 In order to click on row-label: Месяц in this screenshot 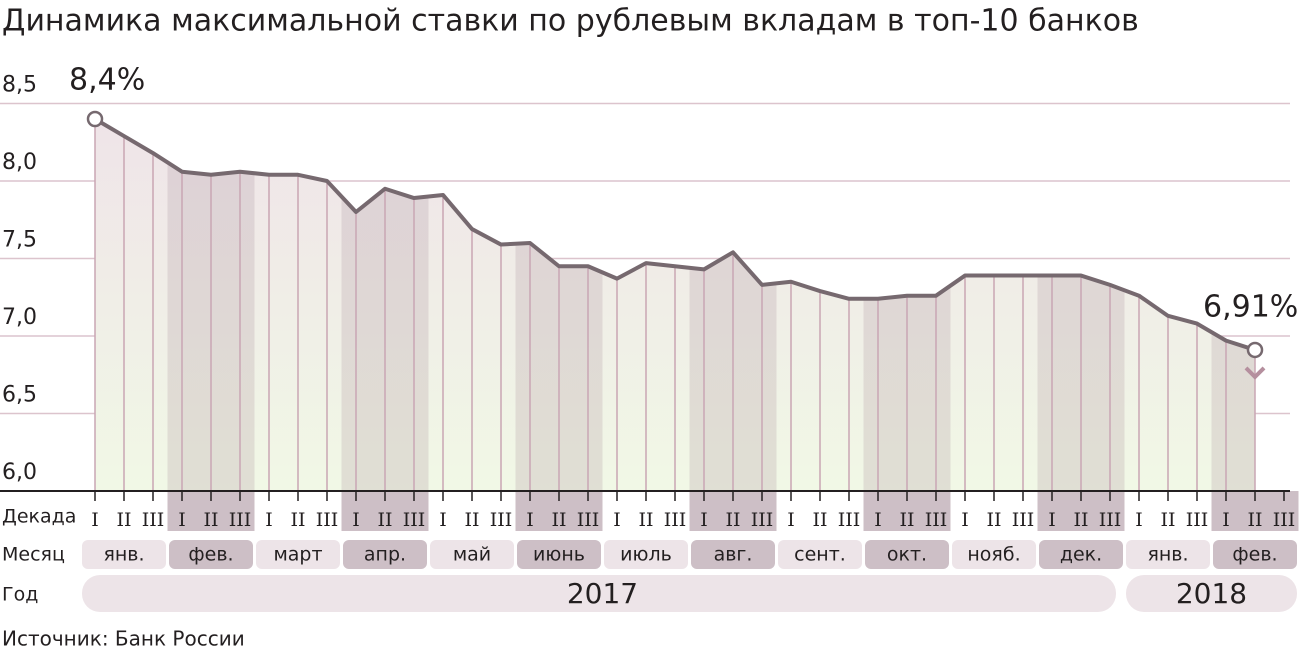, I will do `click(33, 555)`.